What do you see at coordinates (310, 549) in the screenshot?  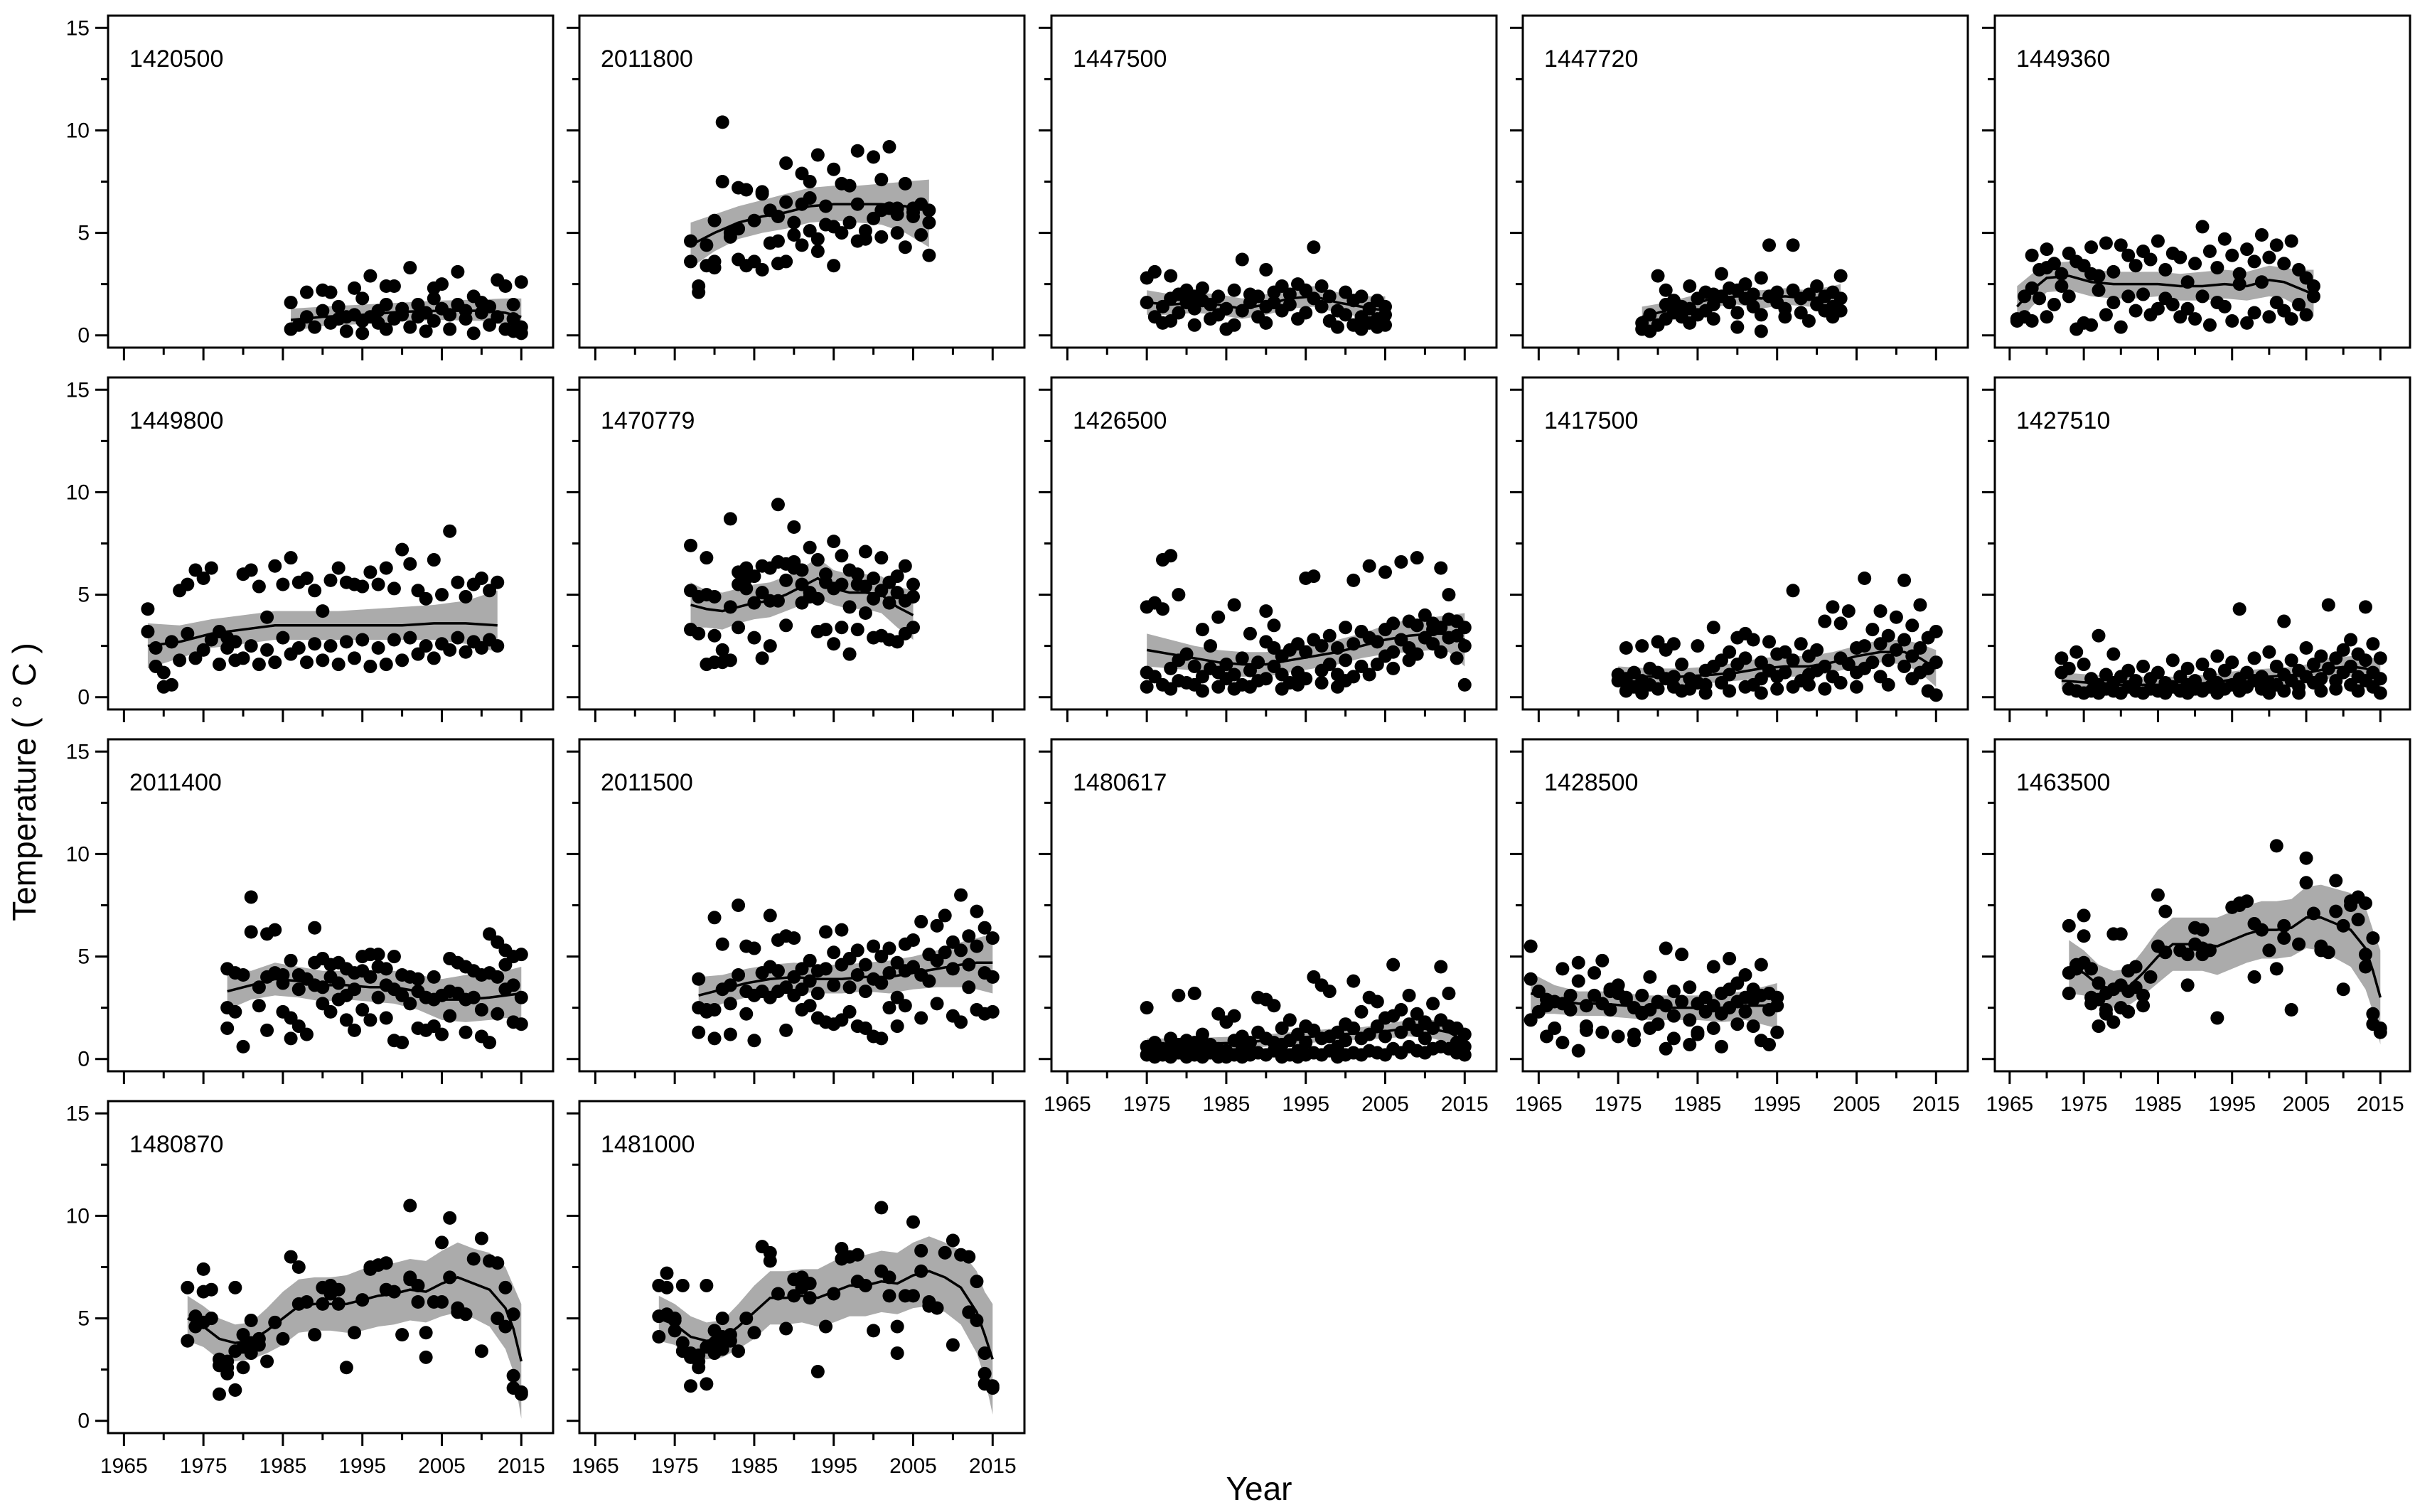 I see `panel: 0 5 10 15 1449800` at bounding box center [310, 549].